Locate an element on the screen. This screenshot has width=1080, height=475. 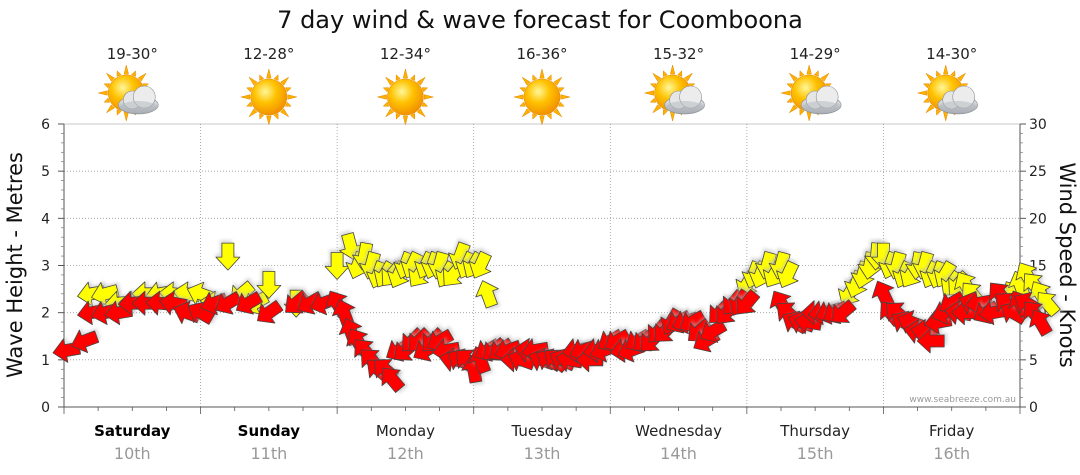
temperature-label: 14-29° is located at coordinates (815, 54).